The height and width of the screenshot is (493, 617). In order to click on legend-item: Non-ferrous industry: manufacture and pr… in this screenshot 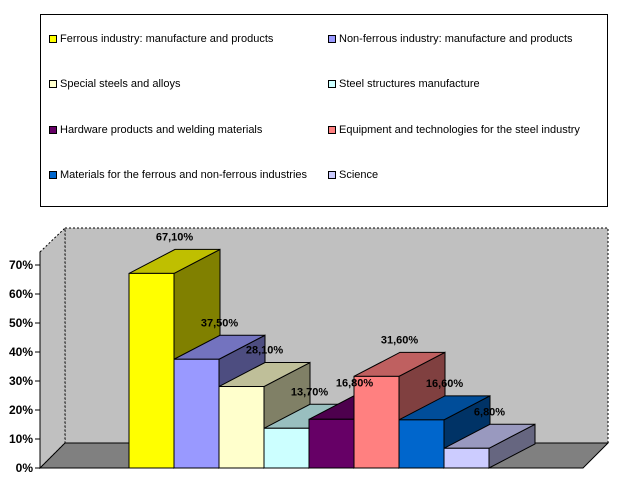, I will do `click(450, 39)`.